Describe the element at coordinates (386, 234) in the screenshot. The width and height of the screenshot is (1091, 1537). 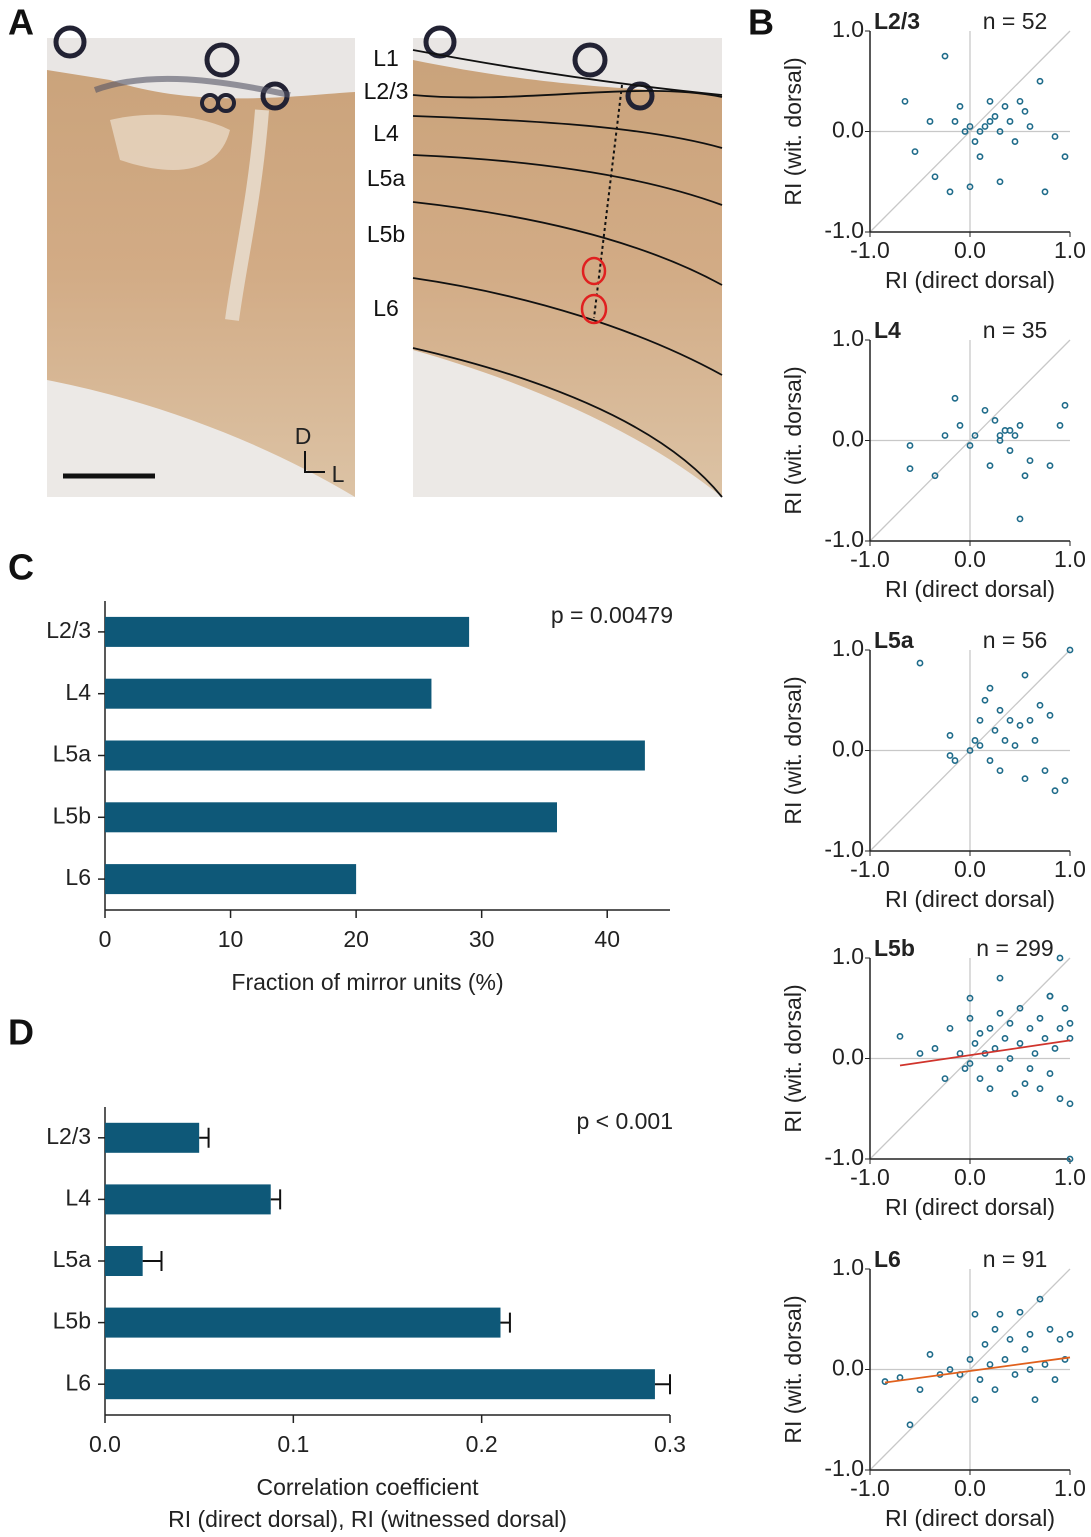
I see `layer-label: L5b` at that location.